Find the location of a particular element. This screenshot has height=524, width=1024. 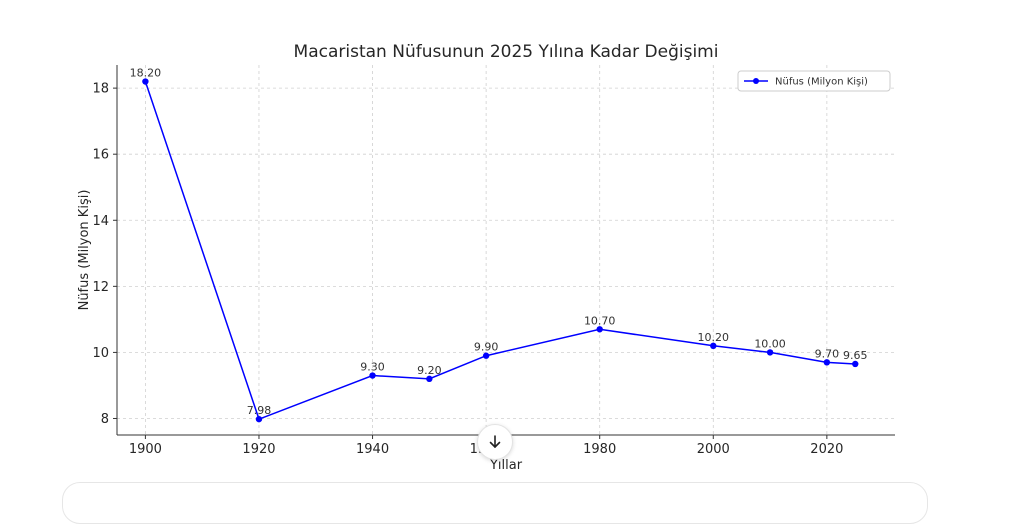

x-axis-ticks: 1900192019401960198020002020 is located at coordinates (486, 446).